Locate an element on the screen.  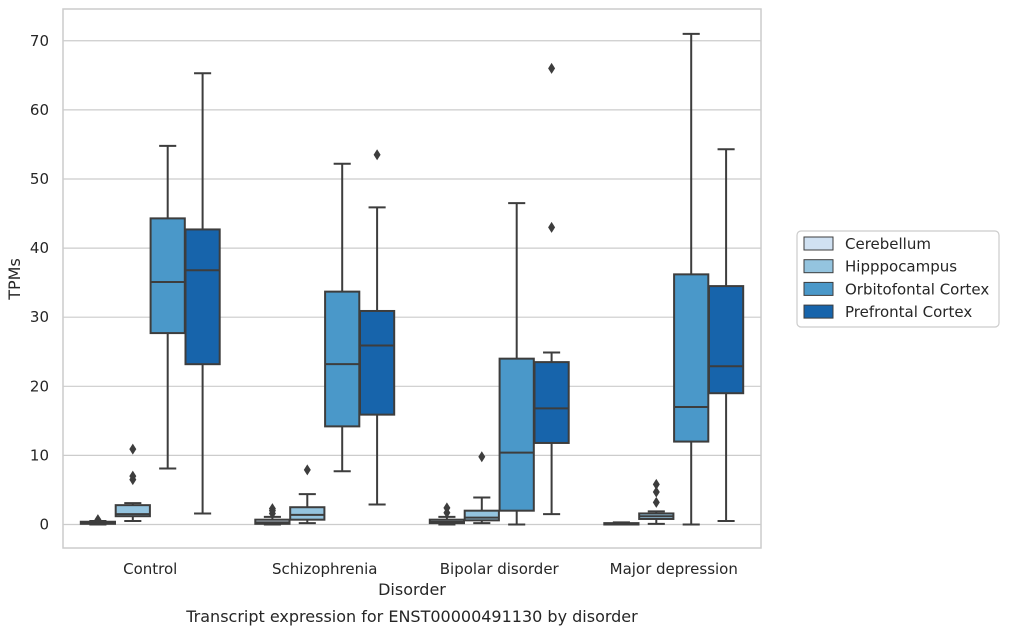
series-hipppocampus is located at coordinates (394, 484).